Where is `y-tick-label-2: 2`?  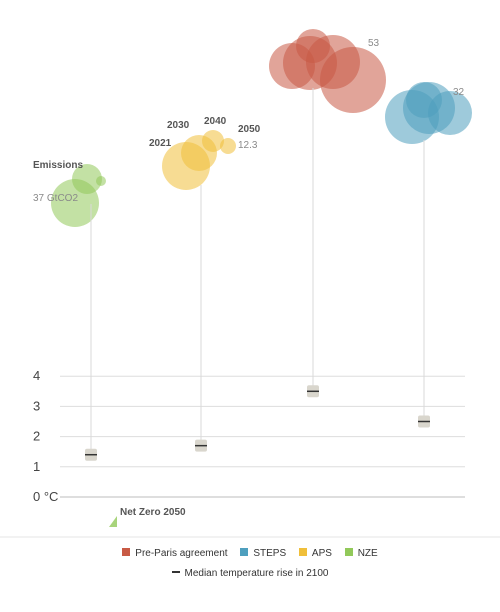
y-tick-label-2: 2 is located at coordinates (36, 436).